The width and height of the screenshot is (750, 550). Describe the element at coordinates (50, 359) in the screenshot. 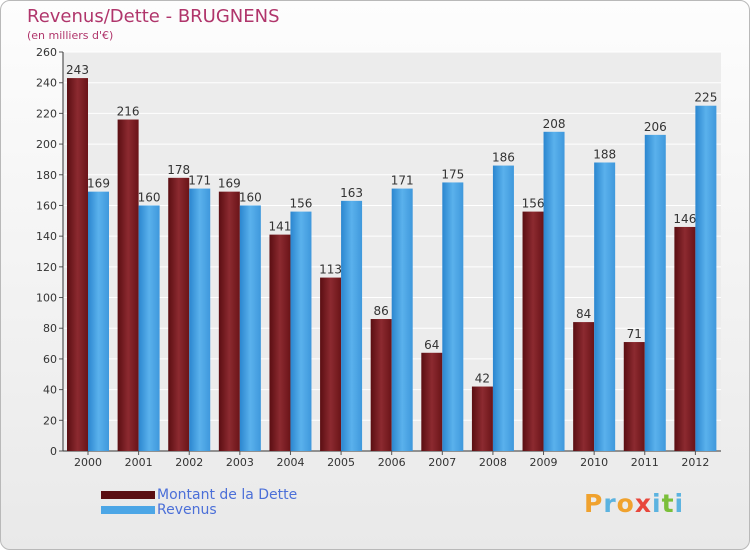

I see `y-tick-label: 60` at that location.